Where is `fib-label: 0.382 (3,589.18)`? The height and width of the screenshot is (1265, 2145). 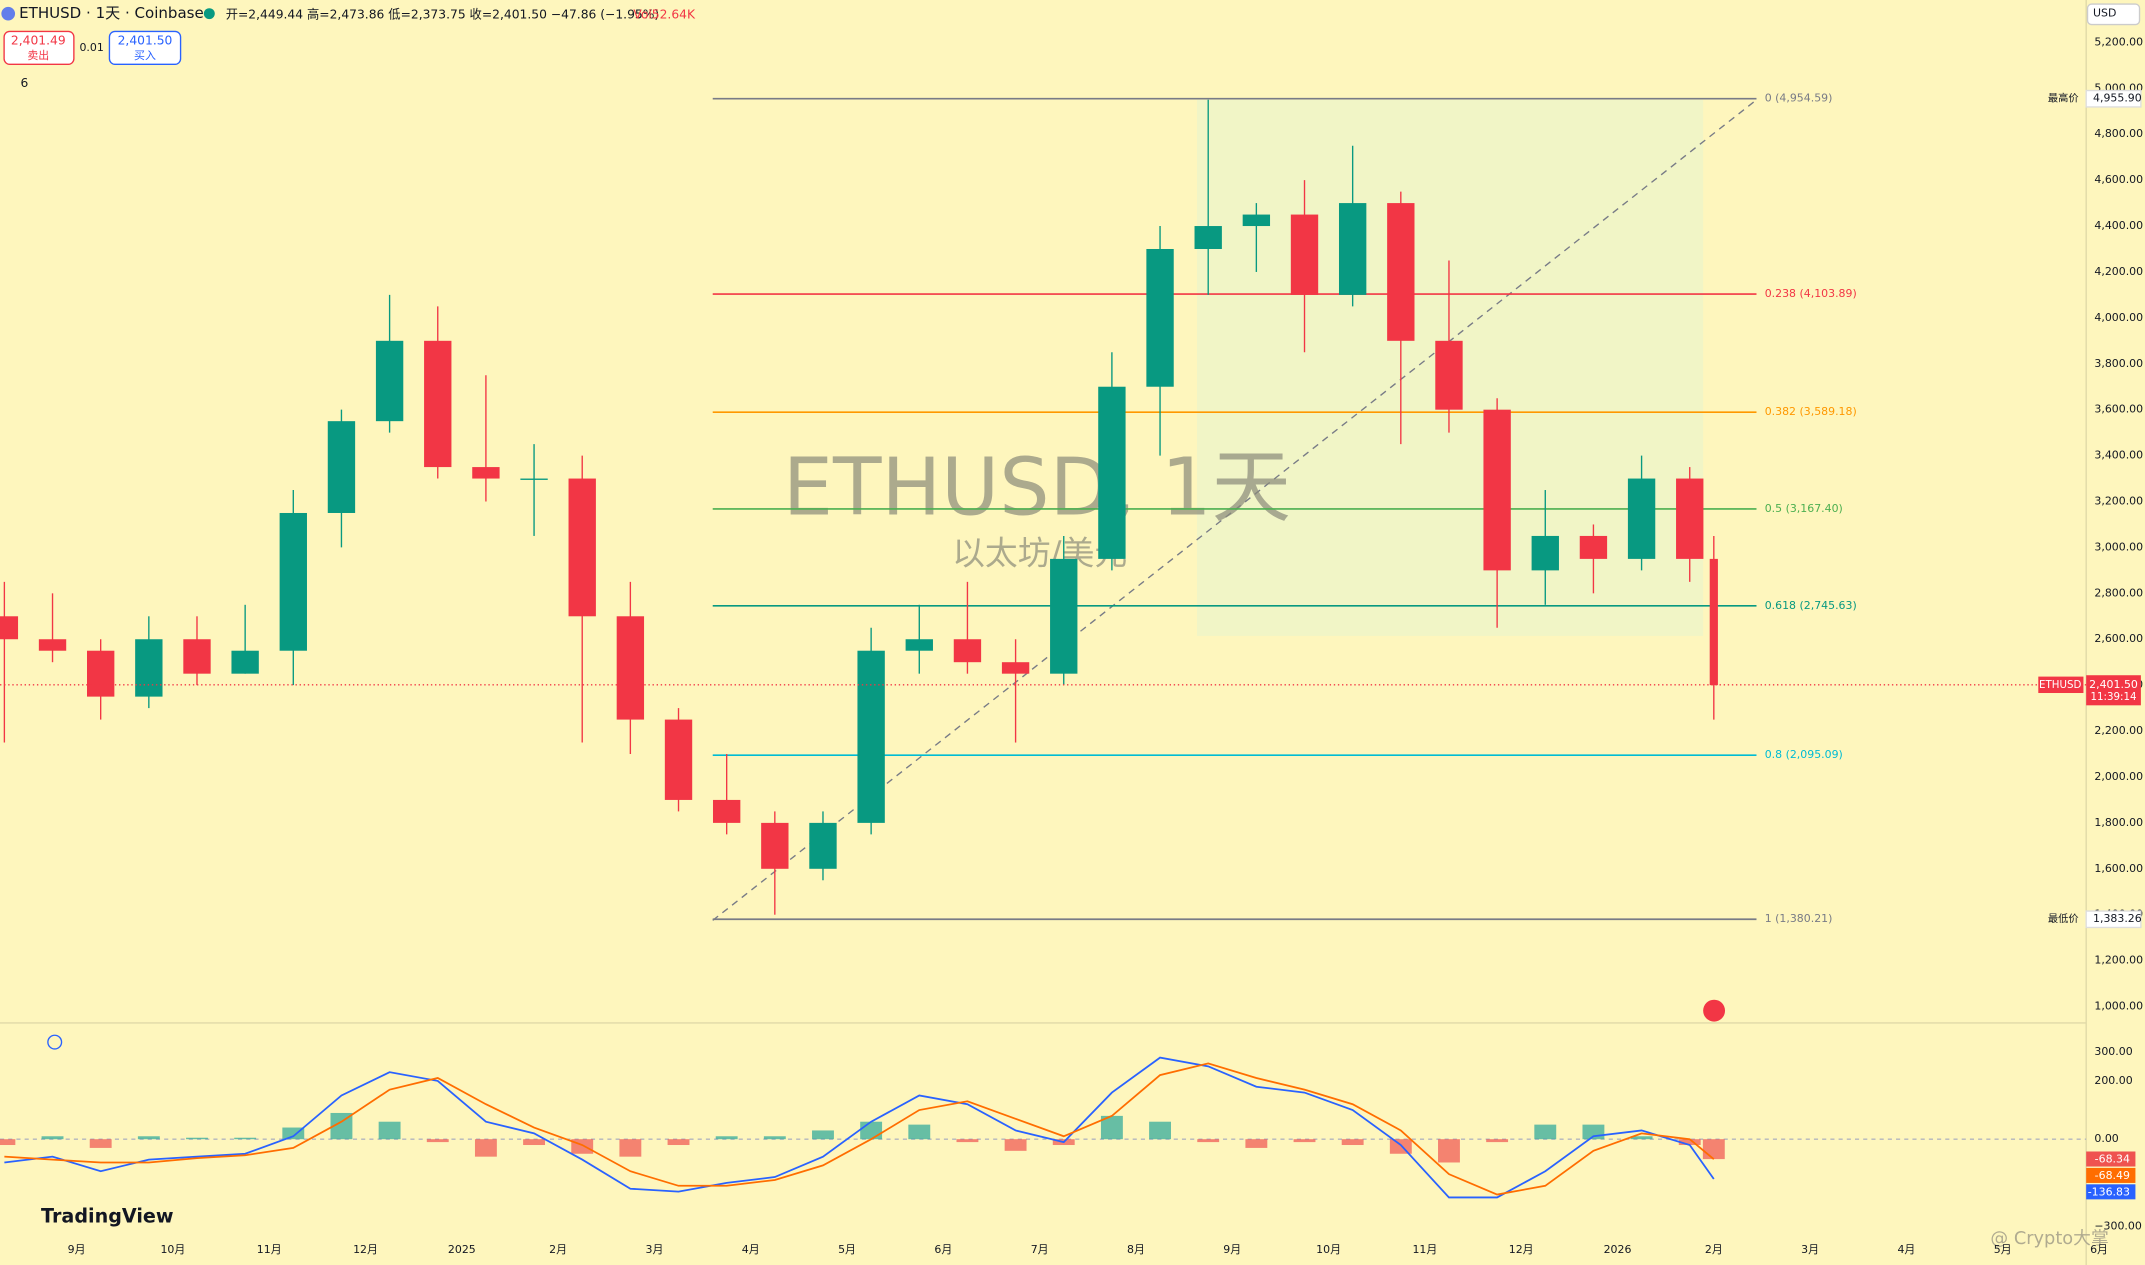
fib-label: 0.382 (3,589.18) is located at coordinates (1811, 411).